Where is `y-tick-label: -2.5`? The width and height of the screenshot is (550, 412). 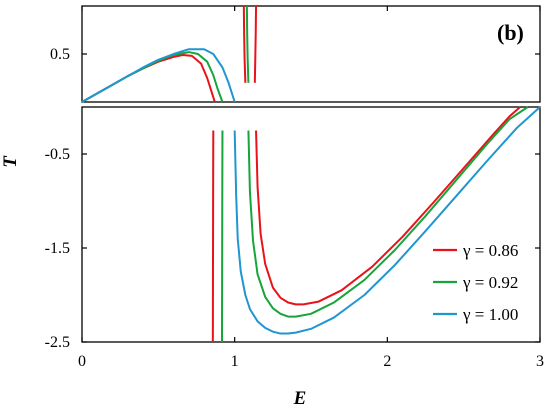
y-tick-label: -2.5 is located at coordinates (57, 342).